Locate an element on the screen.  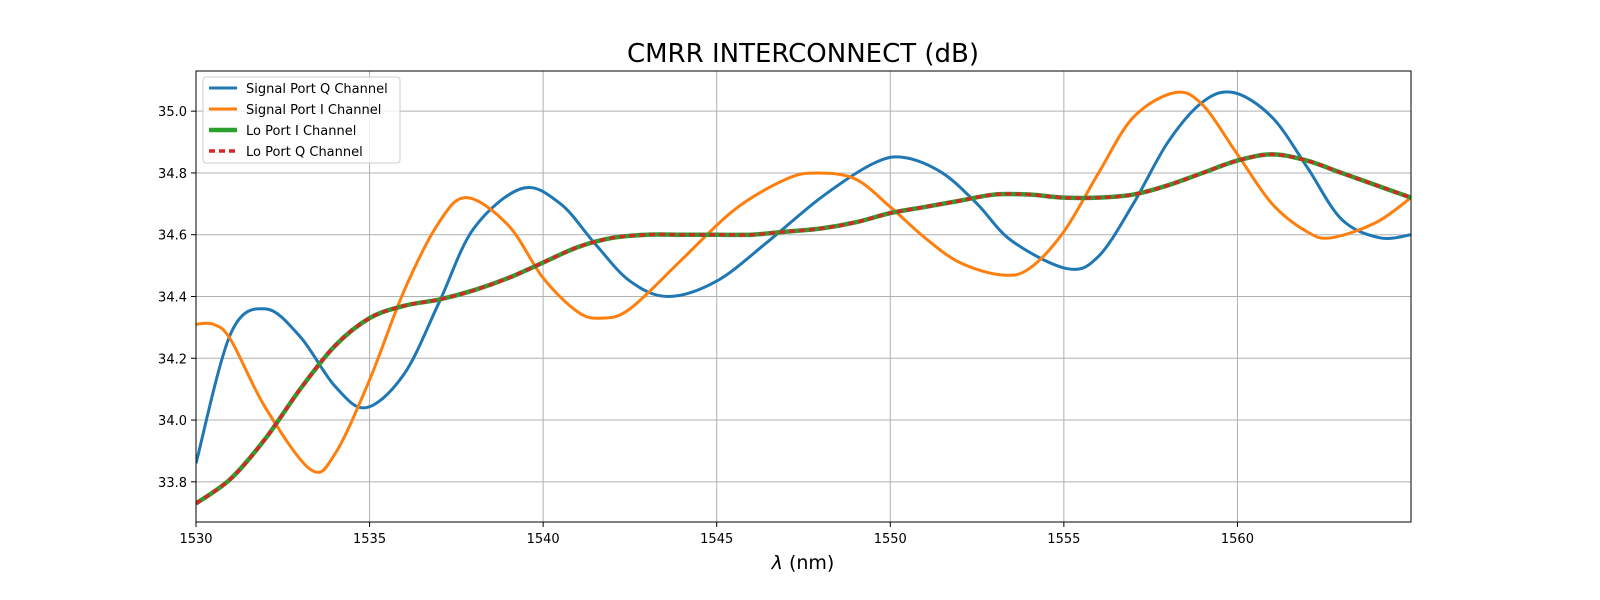
x-tick-label: 1555 is located at coordinates (1063, 539).